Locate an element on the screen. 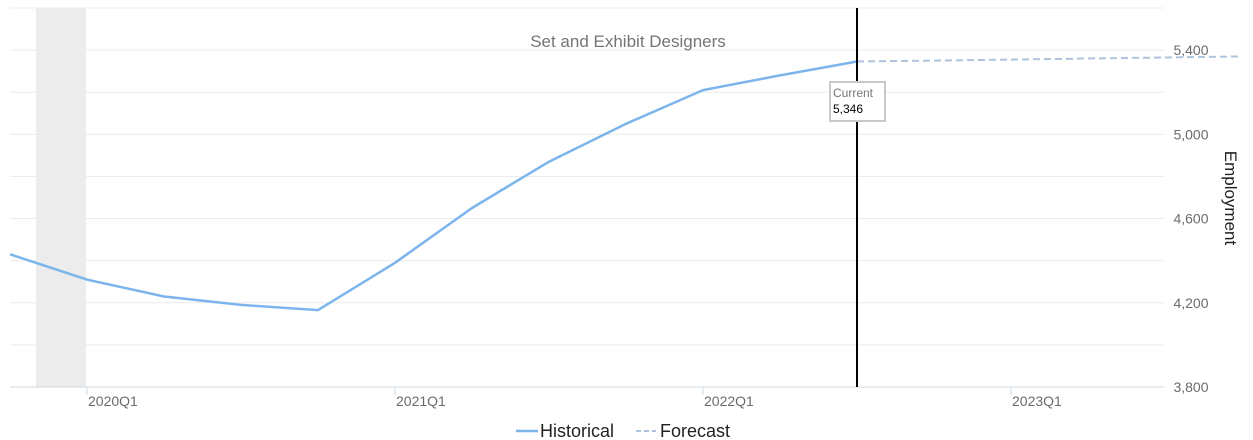 The image size is (1253, 440). y-axis-title: Employment is located at coordinates (1230, 198).